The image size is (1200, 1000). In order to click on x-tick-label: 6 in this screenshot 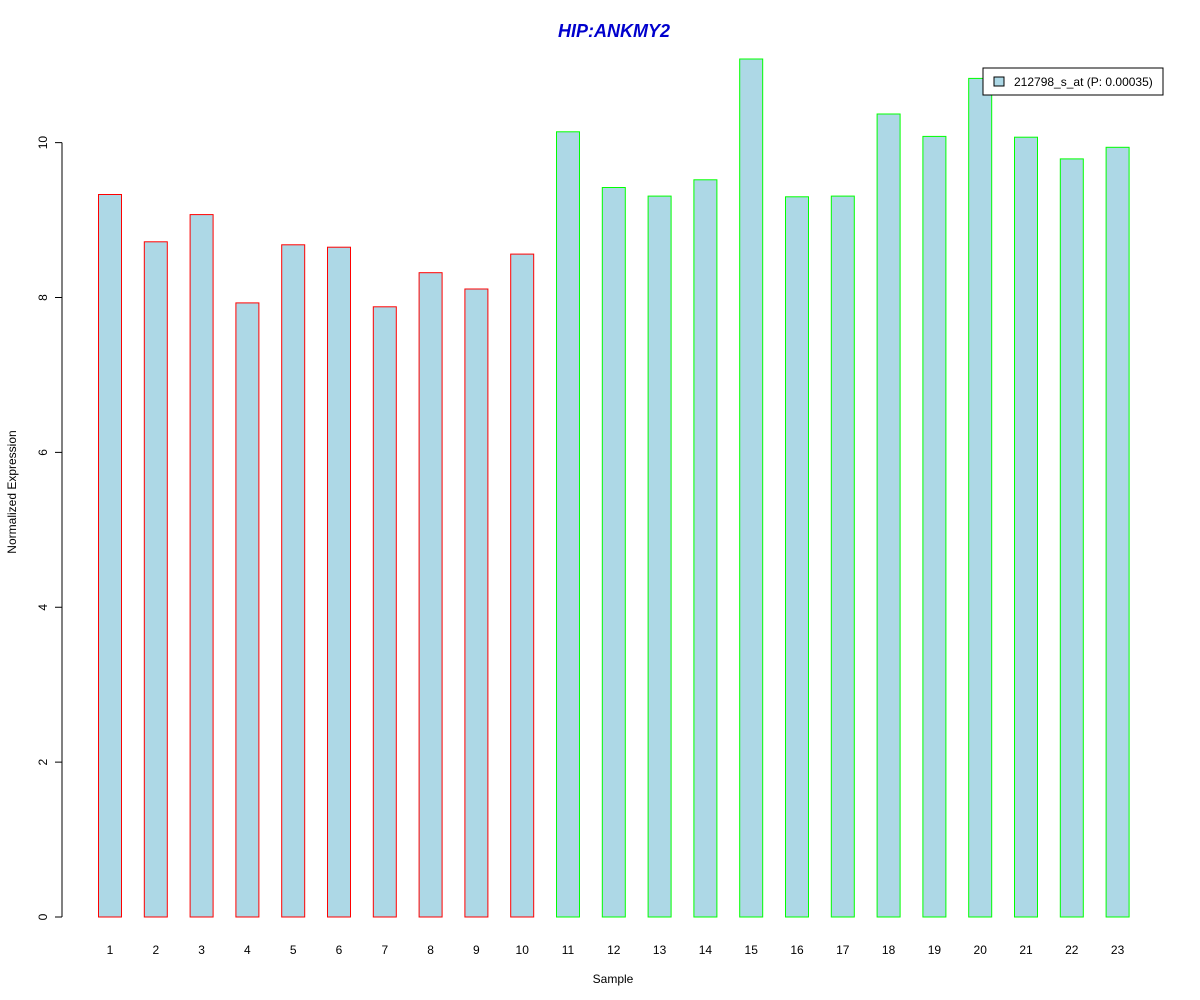, I will do `click(339, 950)`.